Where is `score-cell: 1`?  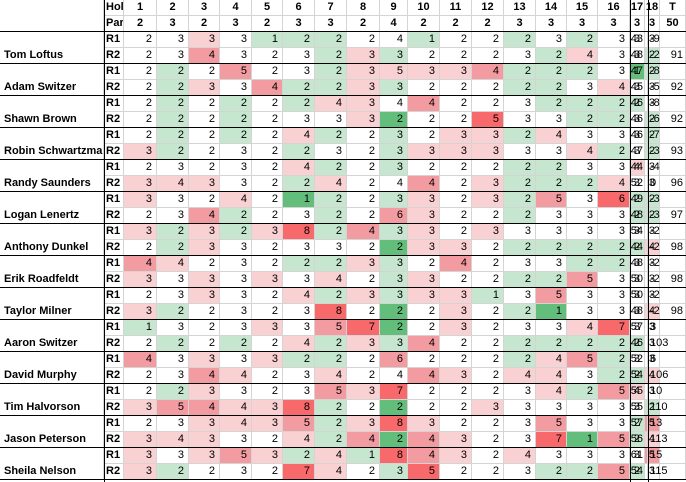 score-cell: 1 is located at coordinates (424, 40).